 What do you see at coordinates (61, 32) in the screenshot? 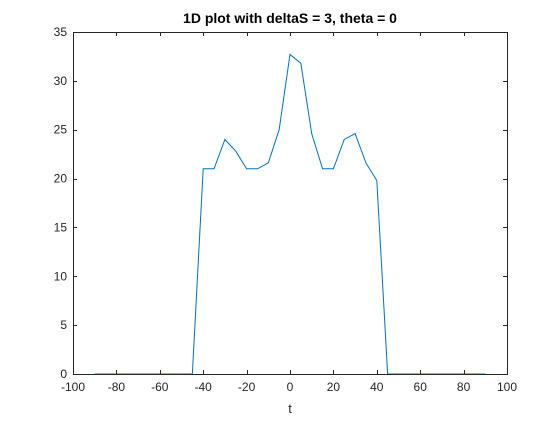
I see `y-tick-label: 35` at bounding box center [61, 32].